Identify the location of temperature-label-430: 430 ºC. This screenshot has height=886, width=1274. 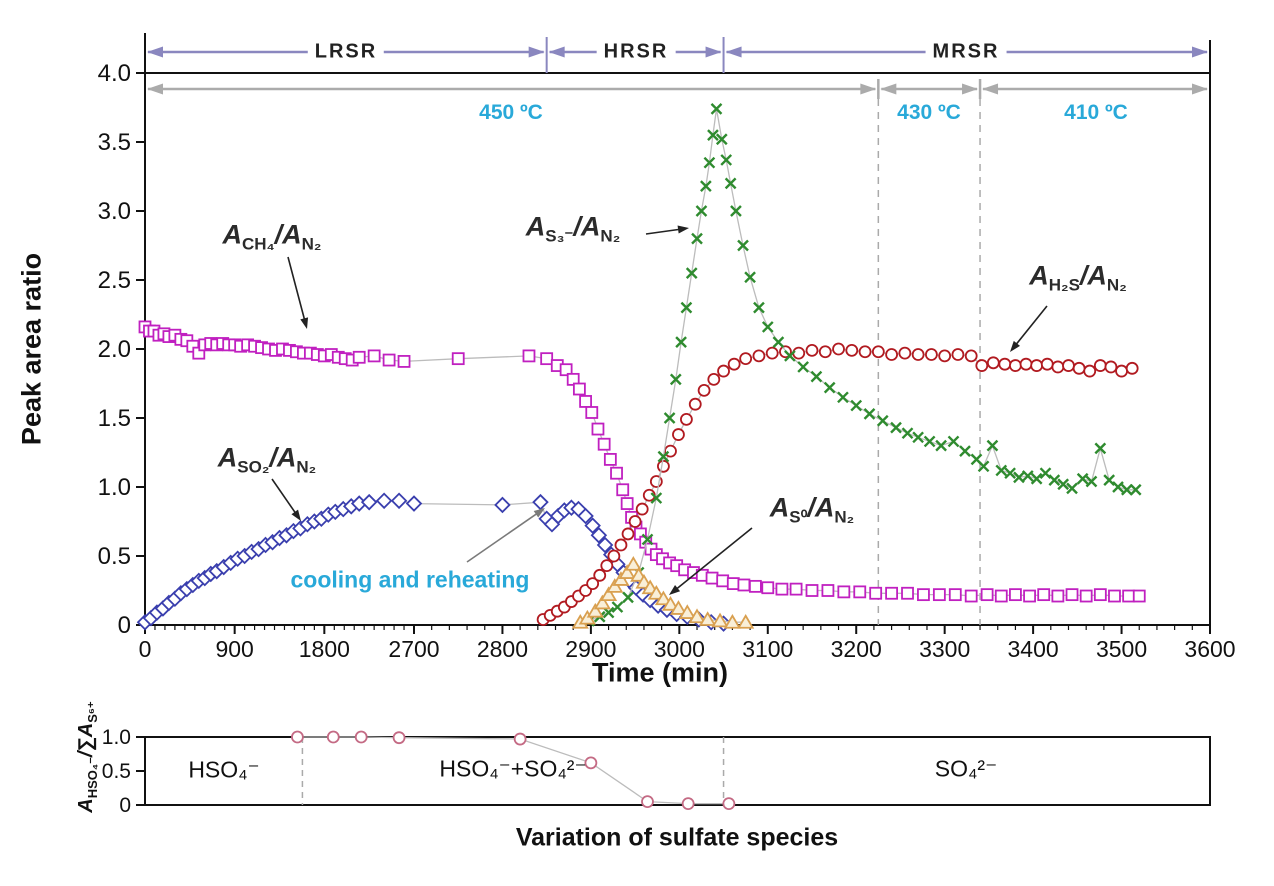
(929, 112).